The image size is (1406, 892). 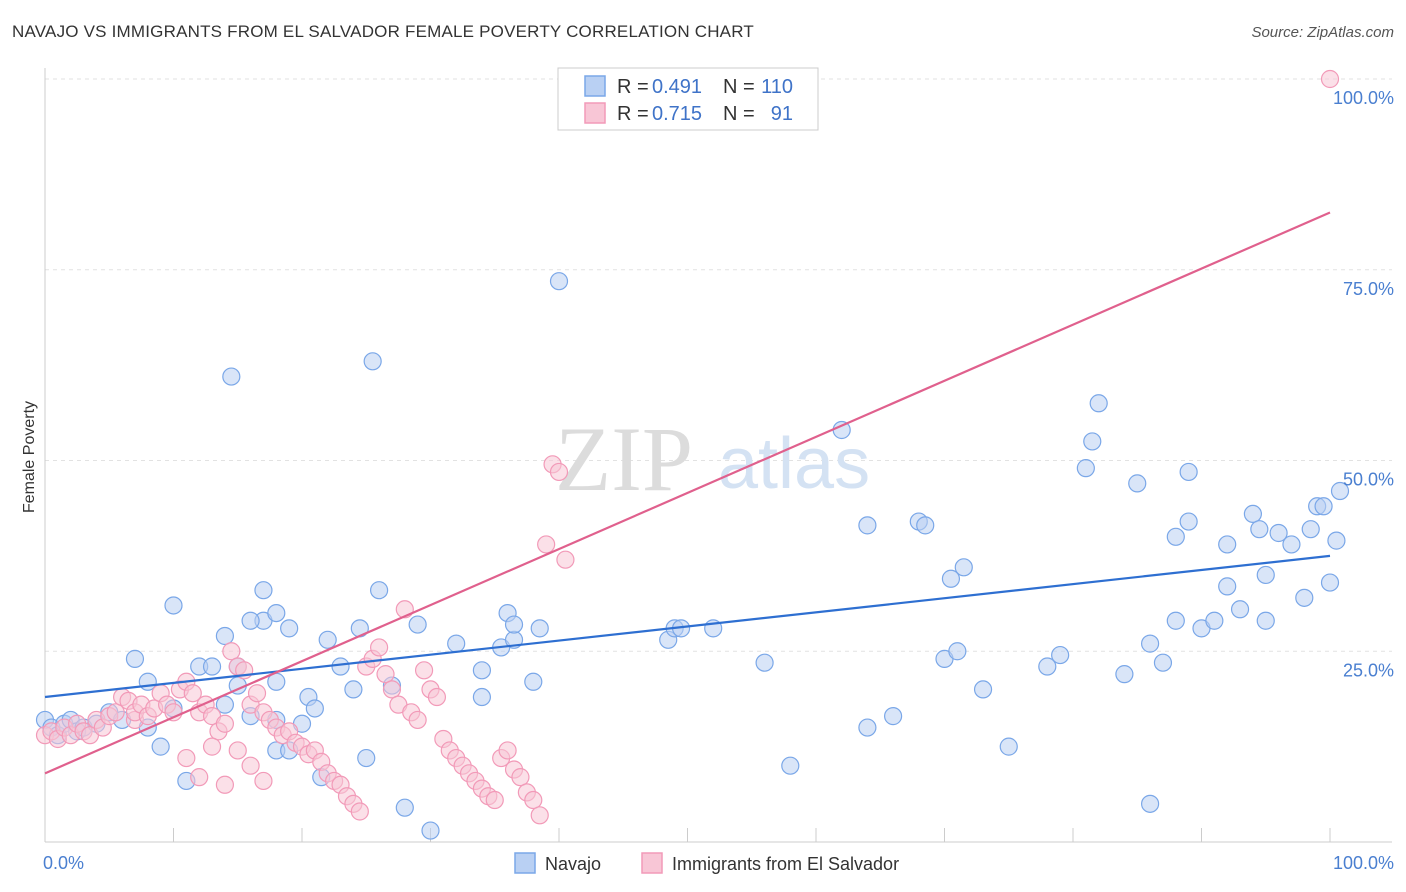 What do you see at coordinates (595, 86) in the screenshot?
I see `stats-swatch-navajo` at bounding box center [595, 86].